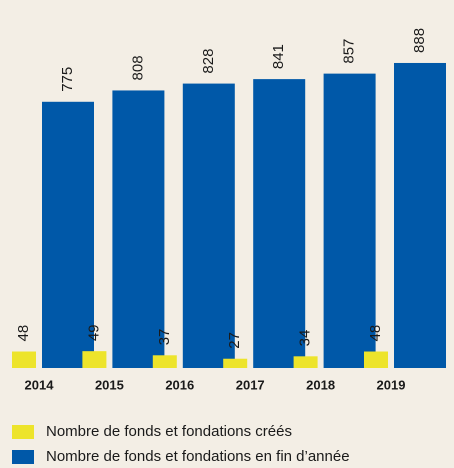 The height and width of the screenshot is (468, 454). I want to click on value-label: 27, so click(234, 340).